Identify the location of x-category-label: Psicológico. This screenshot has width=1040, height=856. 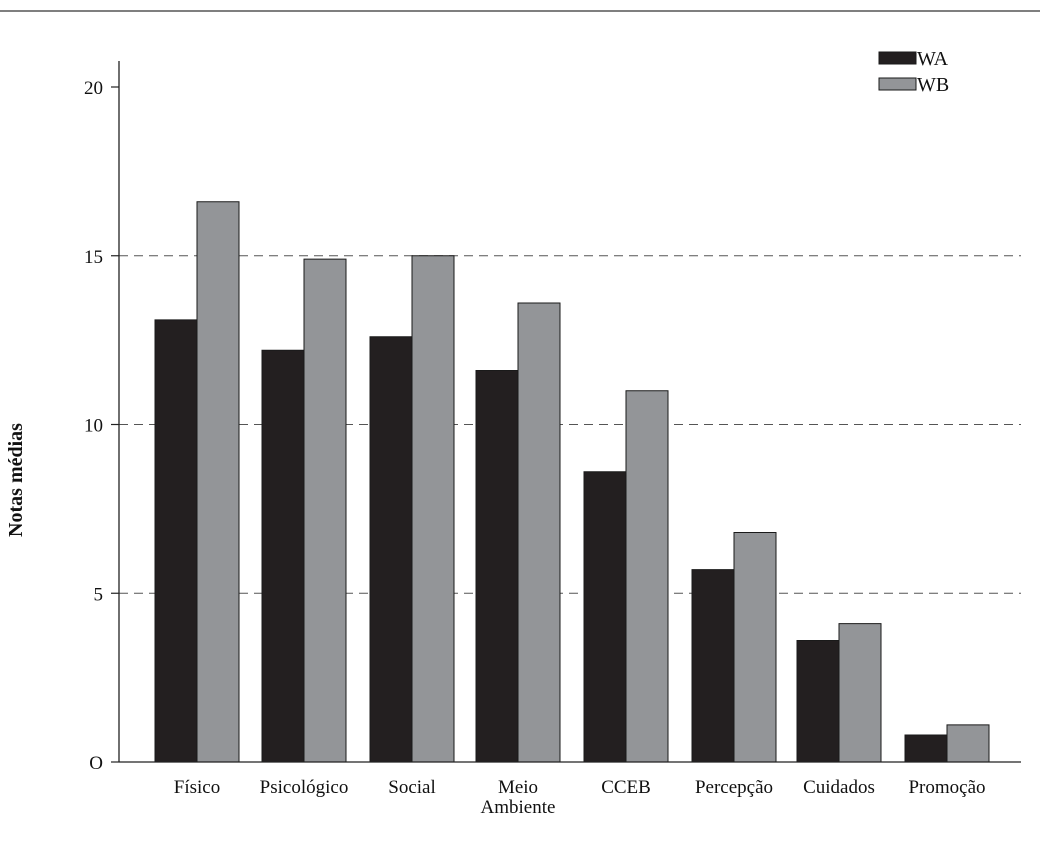
(304, 787).